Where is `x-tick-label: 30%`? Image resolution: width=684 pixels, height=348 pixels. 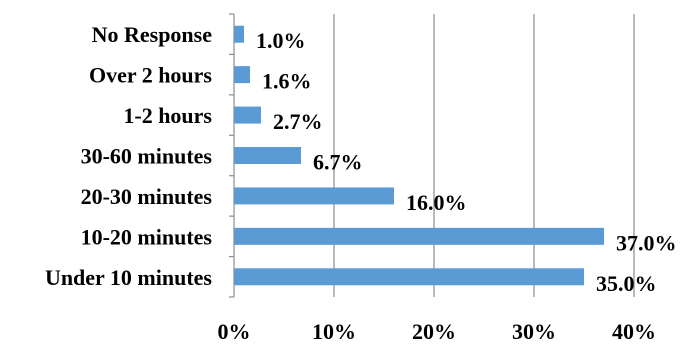
x-tick-label: 30% is located at coordinates (534, 331).